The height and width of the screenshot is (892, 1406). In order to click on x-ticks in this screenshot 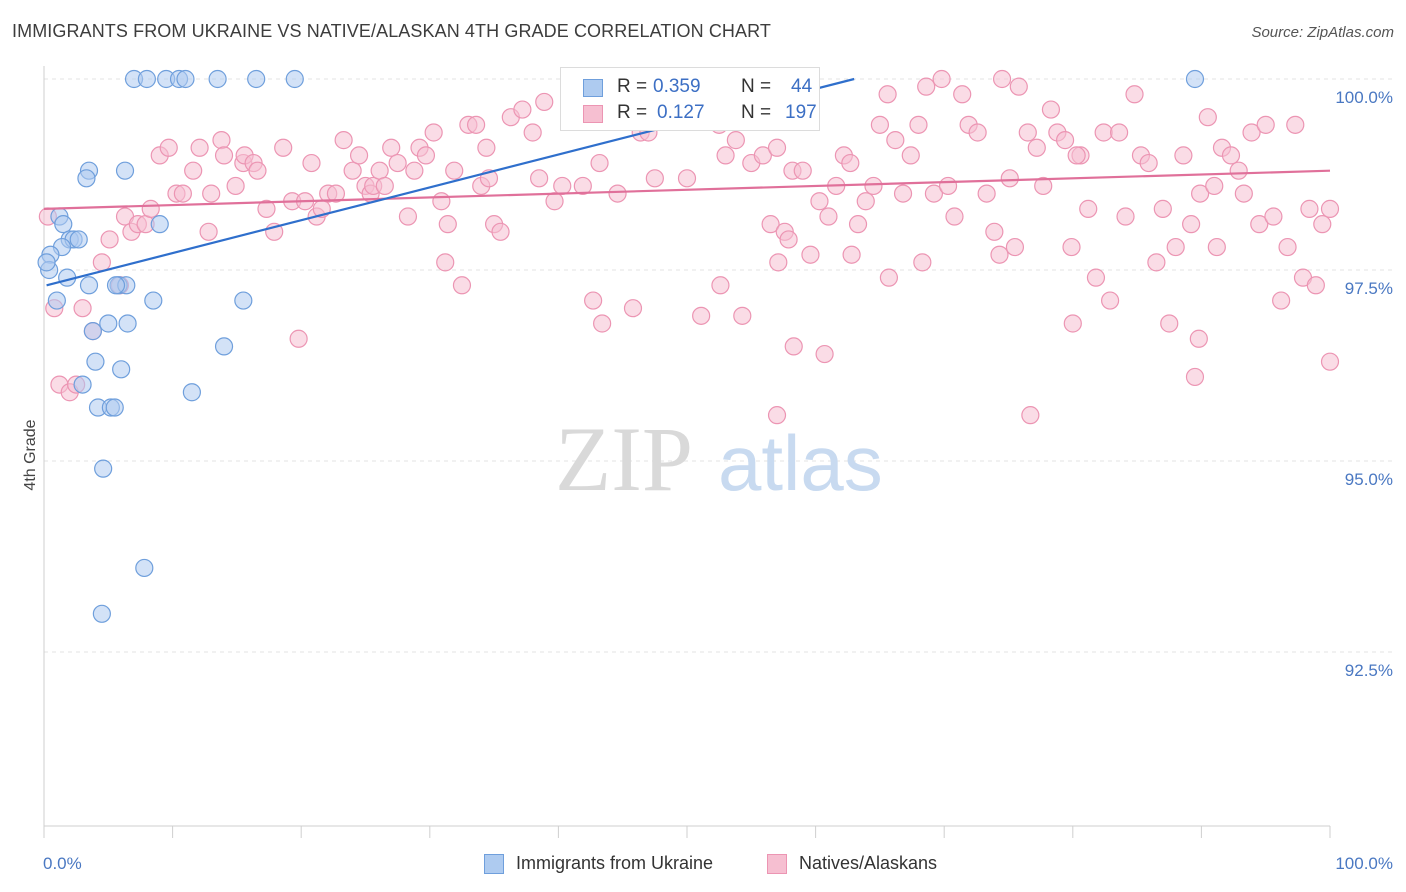, I will do `click(687, 832)`.